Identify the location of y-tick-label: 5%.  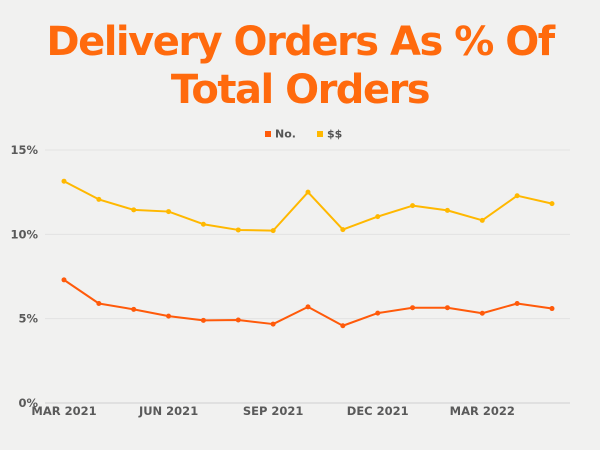
(28, 319).